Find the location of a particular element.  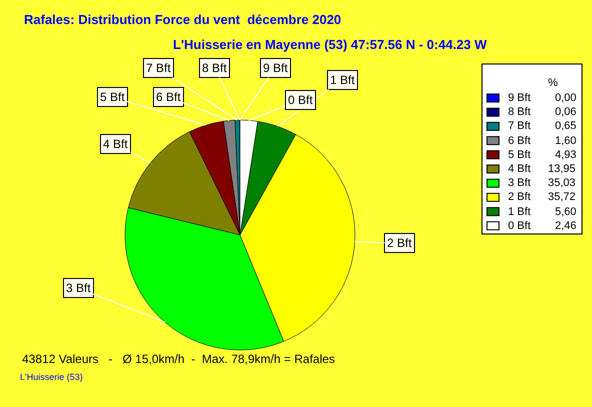

data-label: 2,46 is located at coordinates (565, 226).